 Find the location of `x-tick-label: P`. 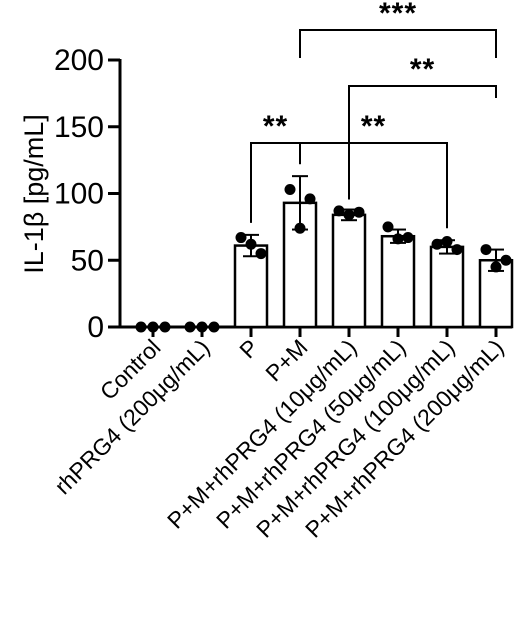

x-tick-label: P is located at coordinates (248, 348).